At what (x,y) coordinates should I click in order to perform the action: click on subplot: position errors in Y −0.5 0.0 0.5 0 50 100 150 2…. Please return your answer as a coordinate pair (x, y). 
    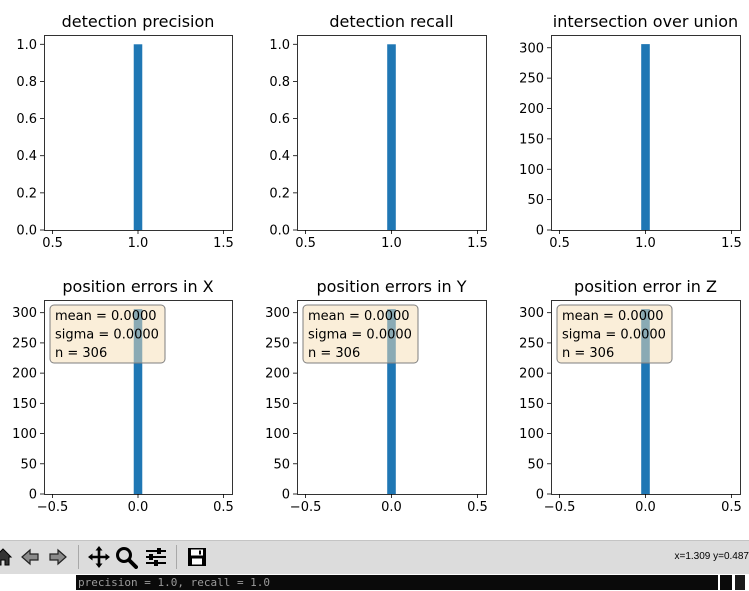
    Looking at the image, I should click on (376, 396).